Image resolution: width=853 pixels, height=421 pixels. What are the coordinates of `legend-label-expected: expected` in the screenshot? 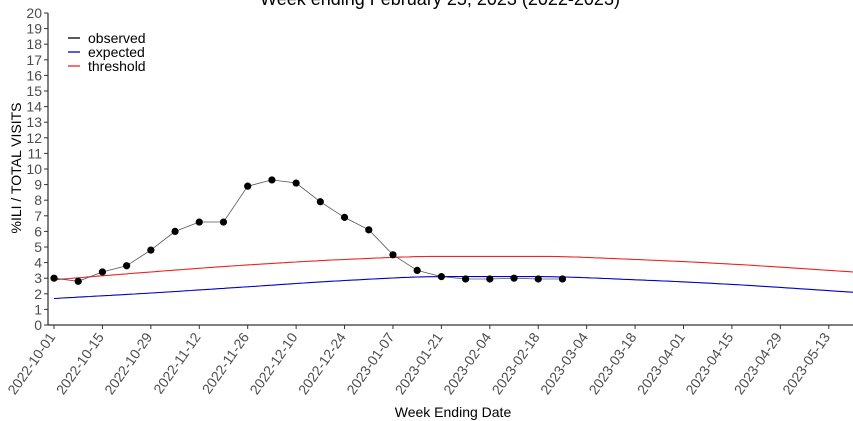 It's located at (116, 52).